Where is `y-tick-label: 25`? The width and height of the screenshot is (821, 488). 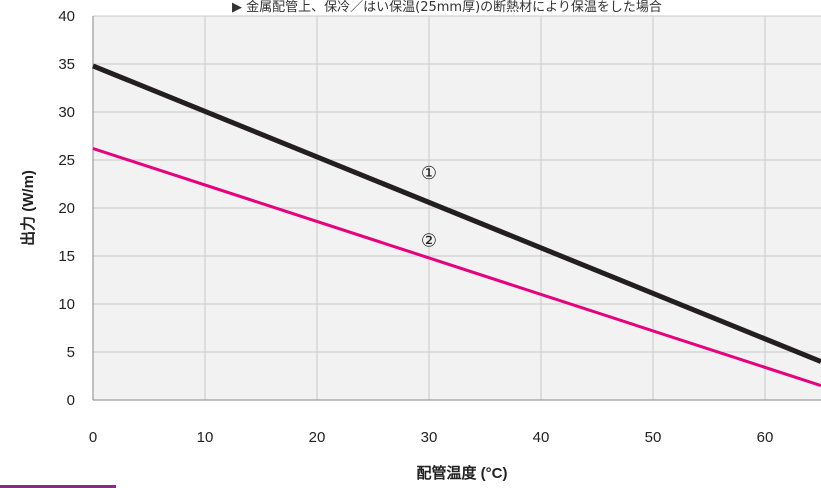
y-tick-label: 25 is located at coordinates (66, 160).